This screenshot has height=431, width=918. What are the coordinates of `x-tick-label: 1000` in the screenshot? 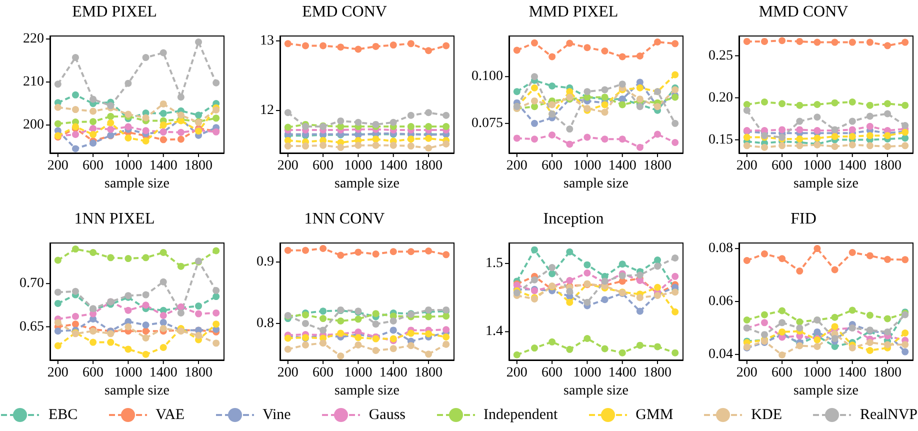 It's located at (358, 166).